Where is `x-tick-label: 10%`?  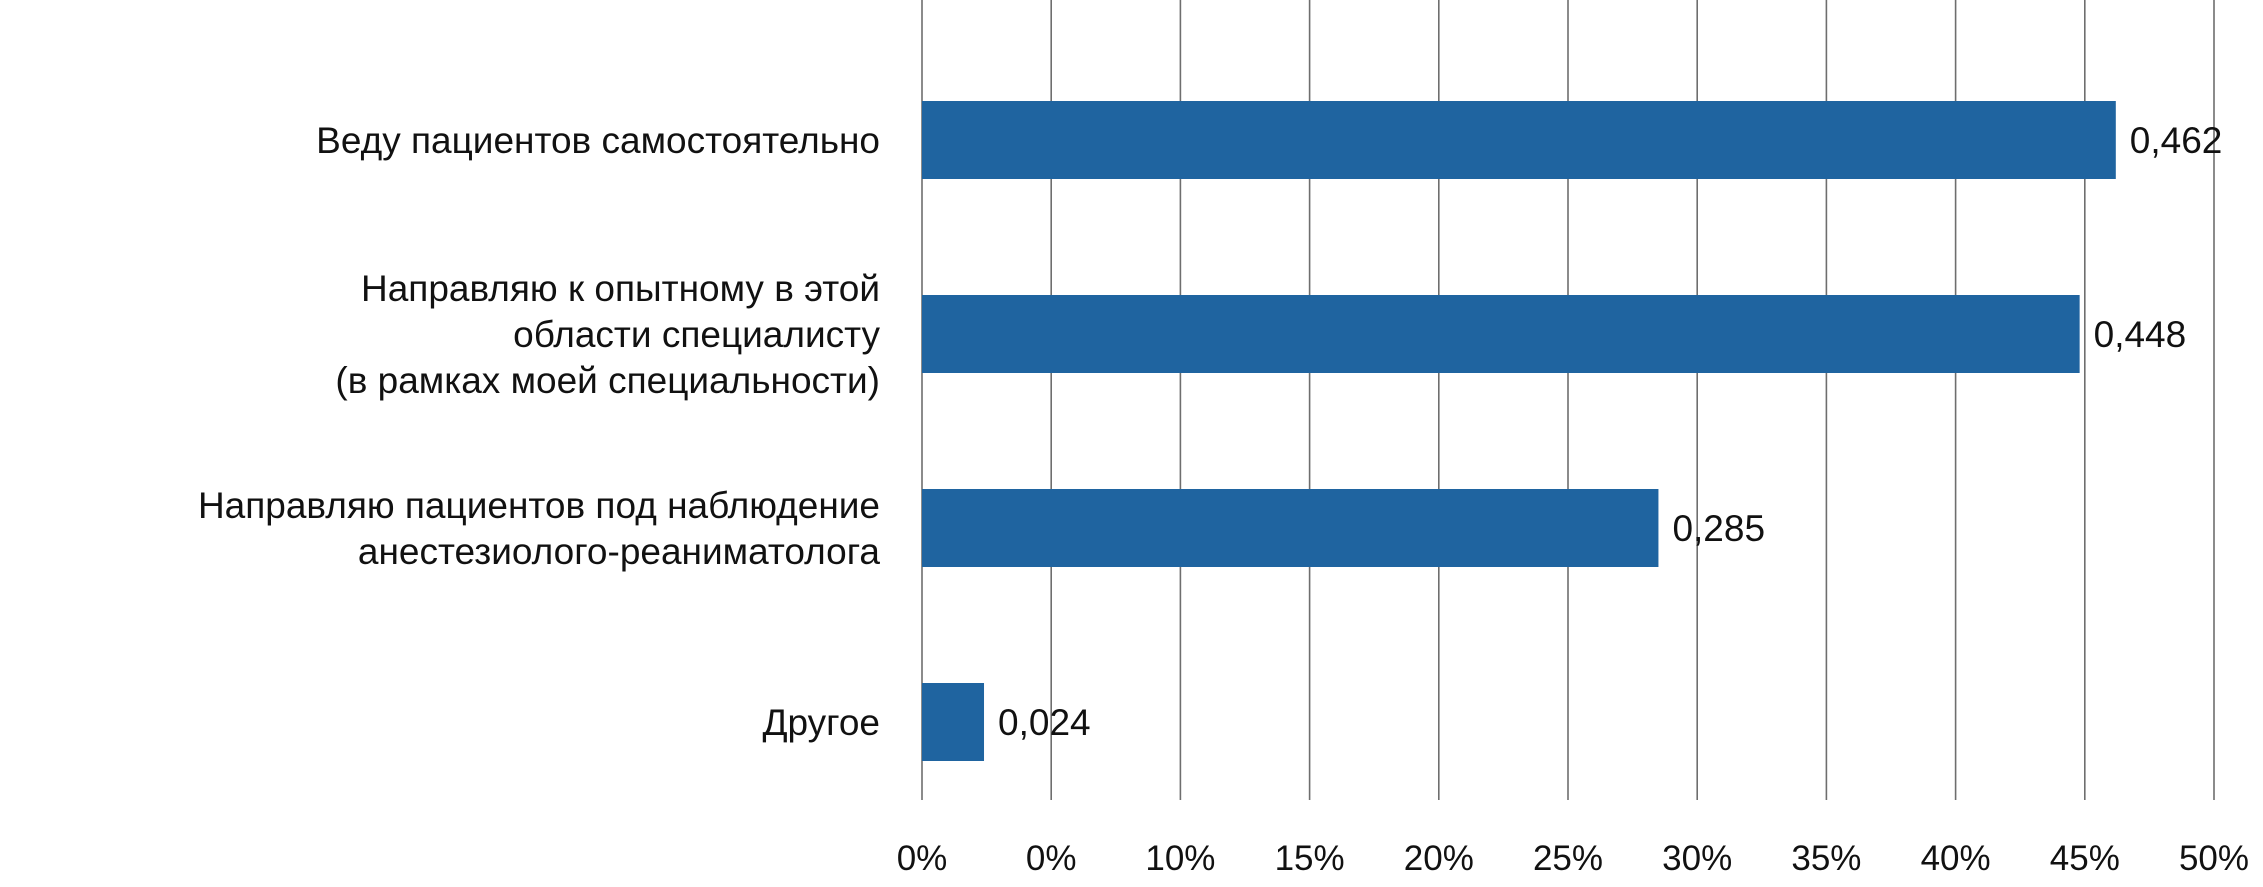
x-tick-label: 10% is located at coordinates (1180, 858).